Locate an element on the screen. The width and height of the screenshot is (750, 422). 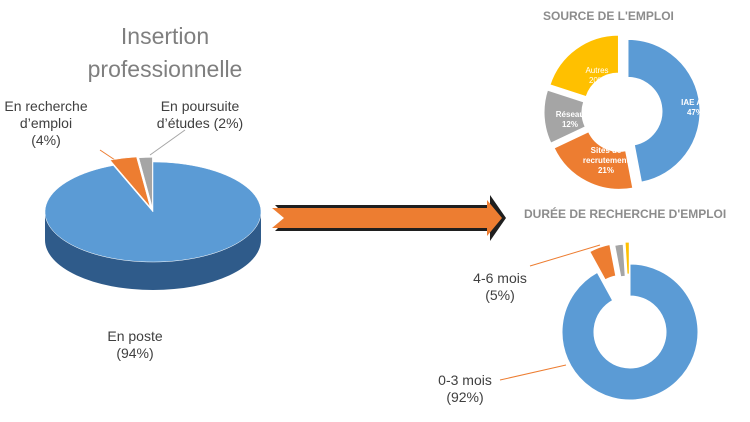
value-label: 12% is located at coordinates (569, 124).